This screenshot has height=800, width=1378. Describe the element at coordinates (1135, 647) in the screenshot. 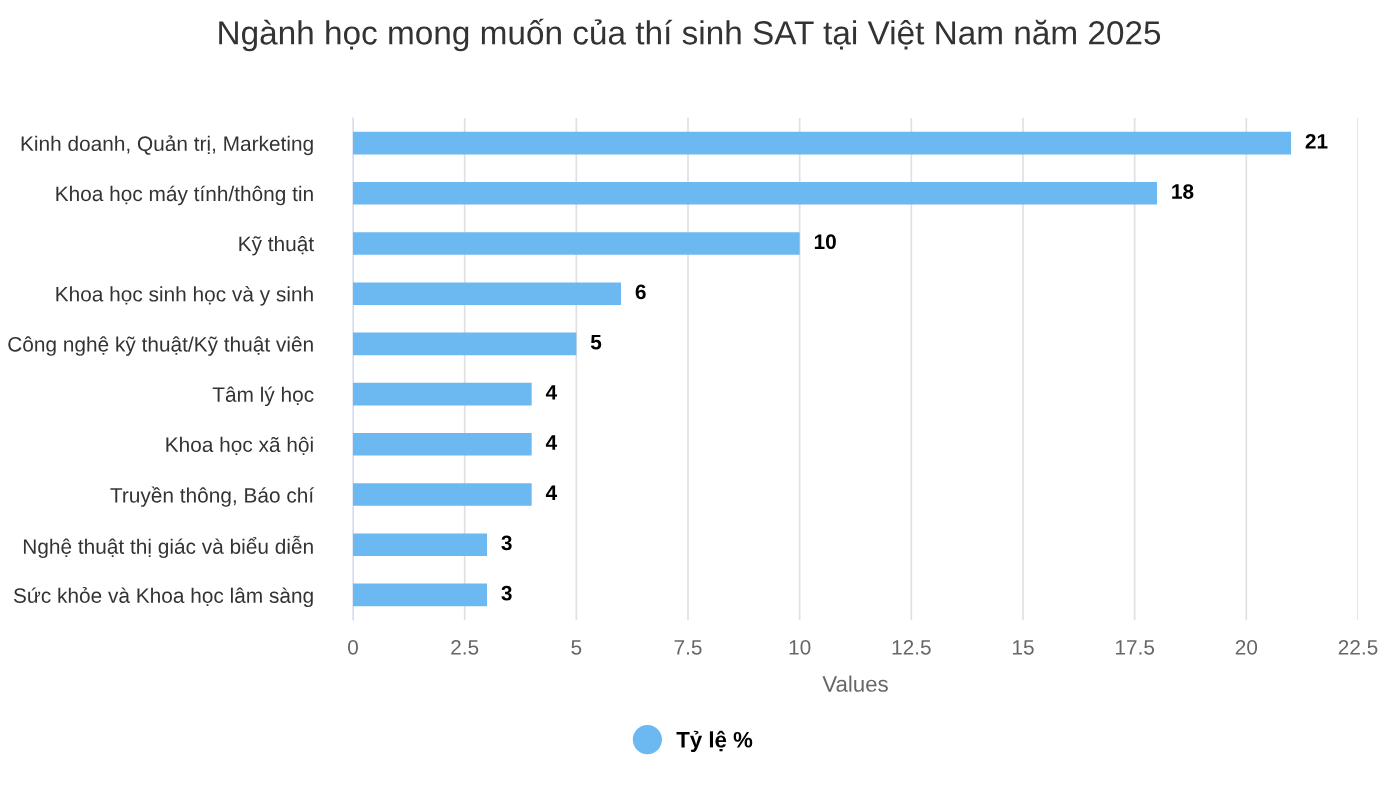

I see `x-tick-label: 17.5` at that location.